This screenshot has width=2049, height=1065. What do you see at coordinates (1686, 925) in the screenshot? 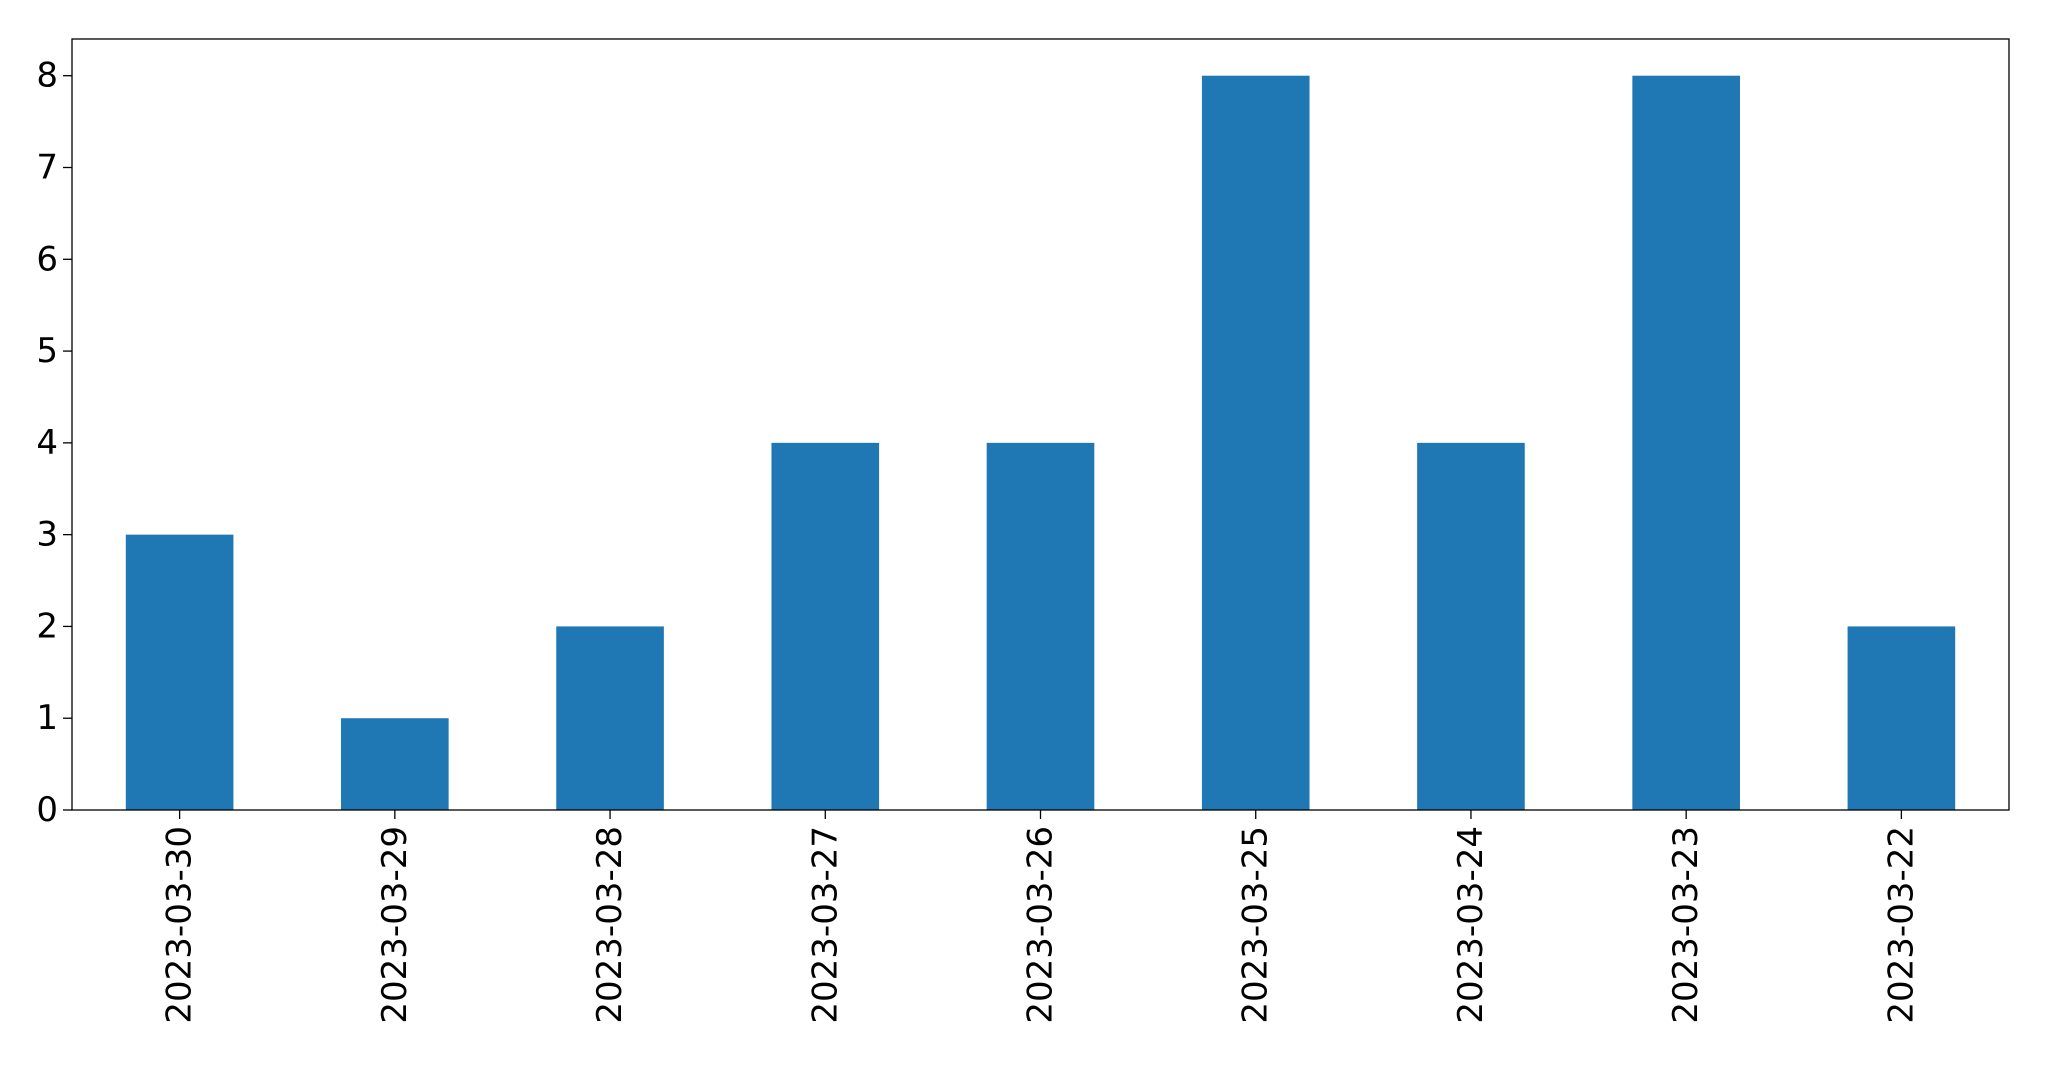
I see `x-tick-label: 2023-03-23` at bounding box center [1686, 925].